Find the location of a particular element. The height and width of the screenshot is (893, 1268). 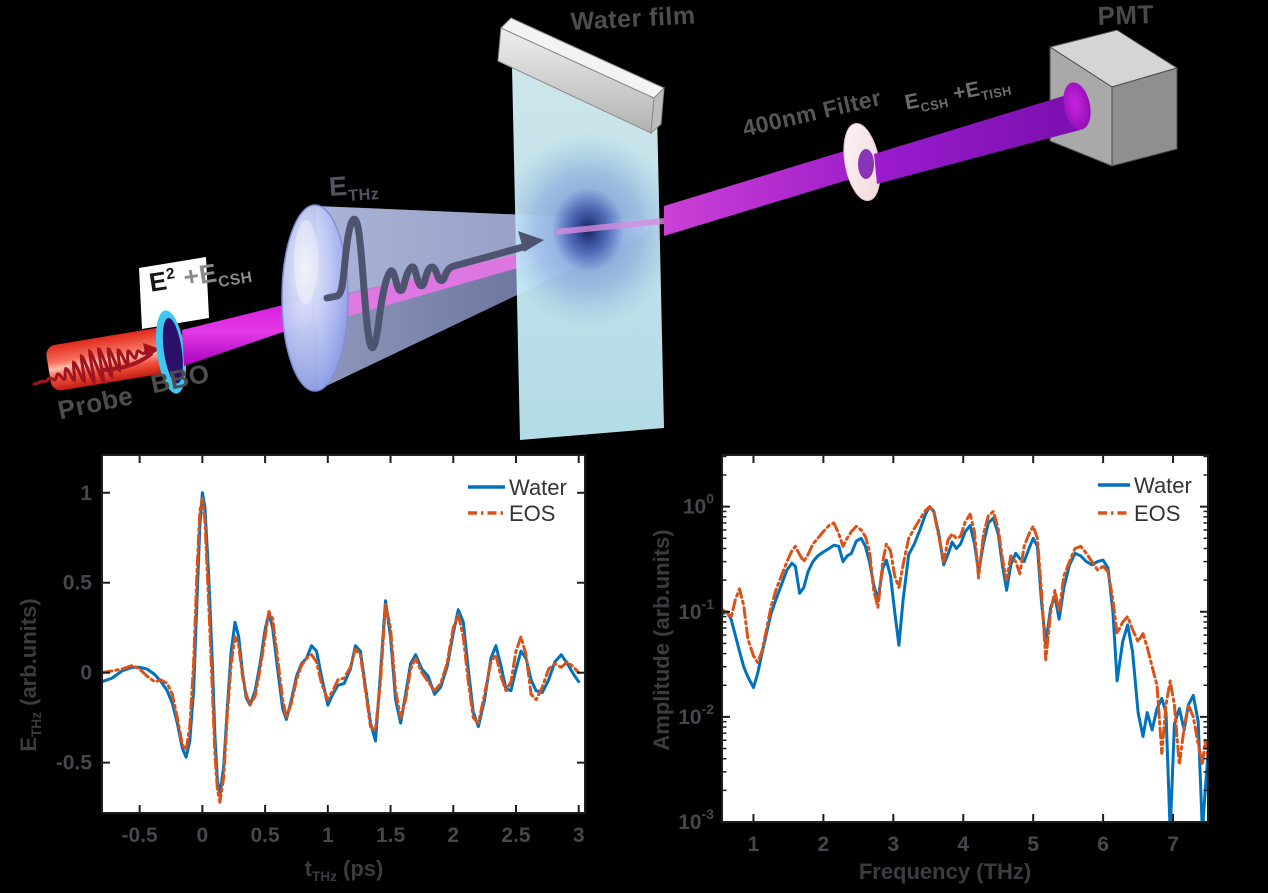

y-tick-label: 10⁻³ is located at coordinates (696, 820).